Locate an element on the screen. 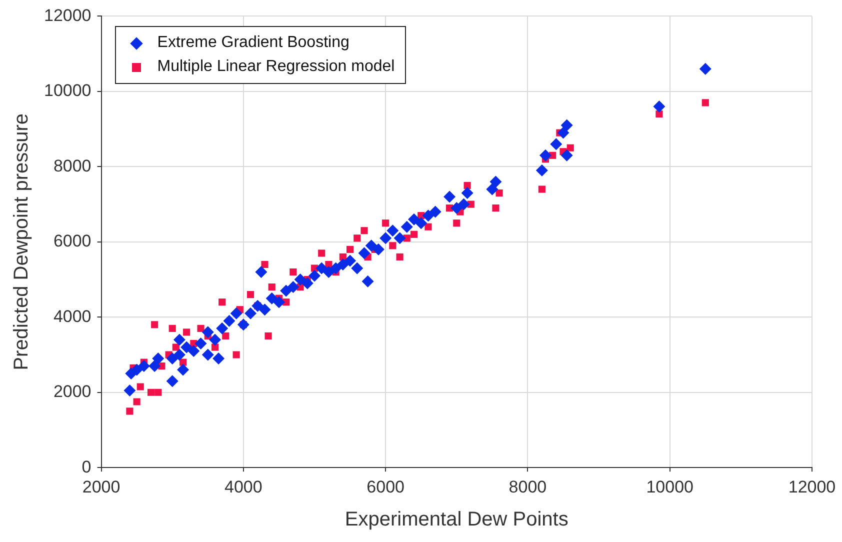  x-axis-title: Experimental Dew Points is located at coordinates (456, 519).